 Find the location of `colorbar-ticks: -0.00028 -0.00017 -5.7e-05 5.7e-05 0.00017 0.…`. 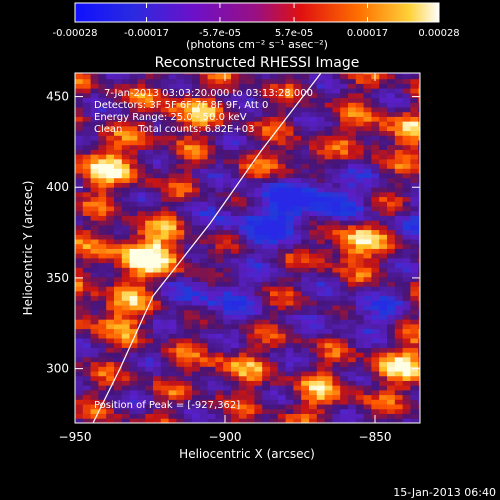

colorbar-ticks: -0.00028 -0.00017 -5.7e-05 5.7e-05 0.00017 0.… is located at coordinates (256, 21).